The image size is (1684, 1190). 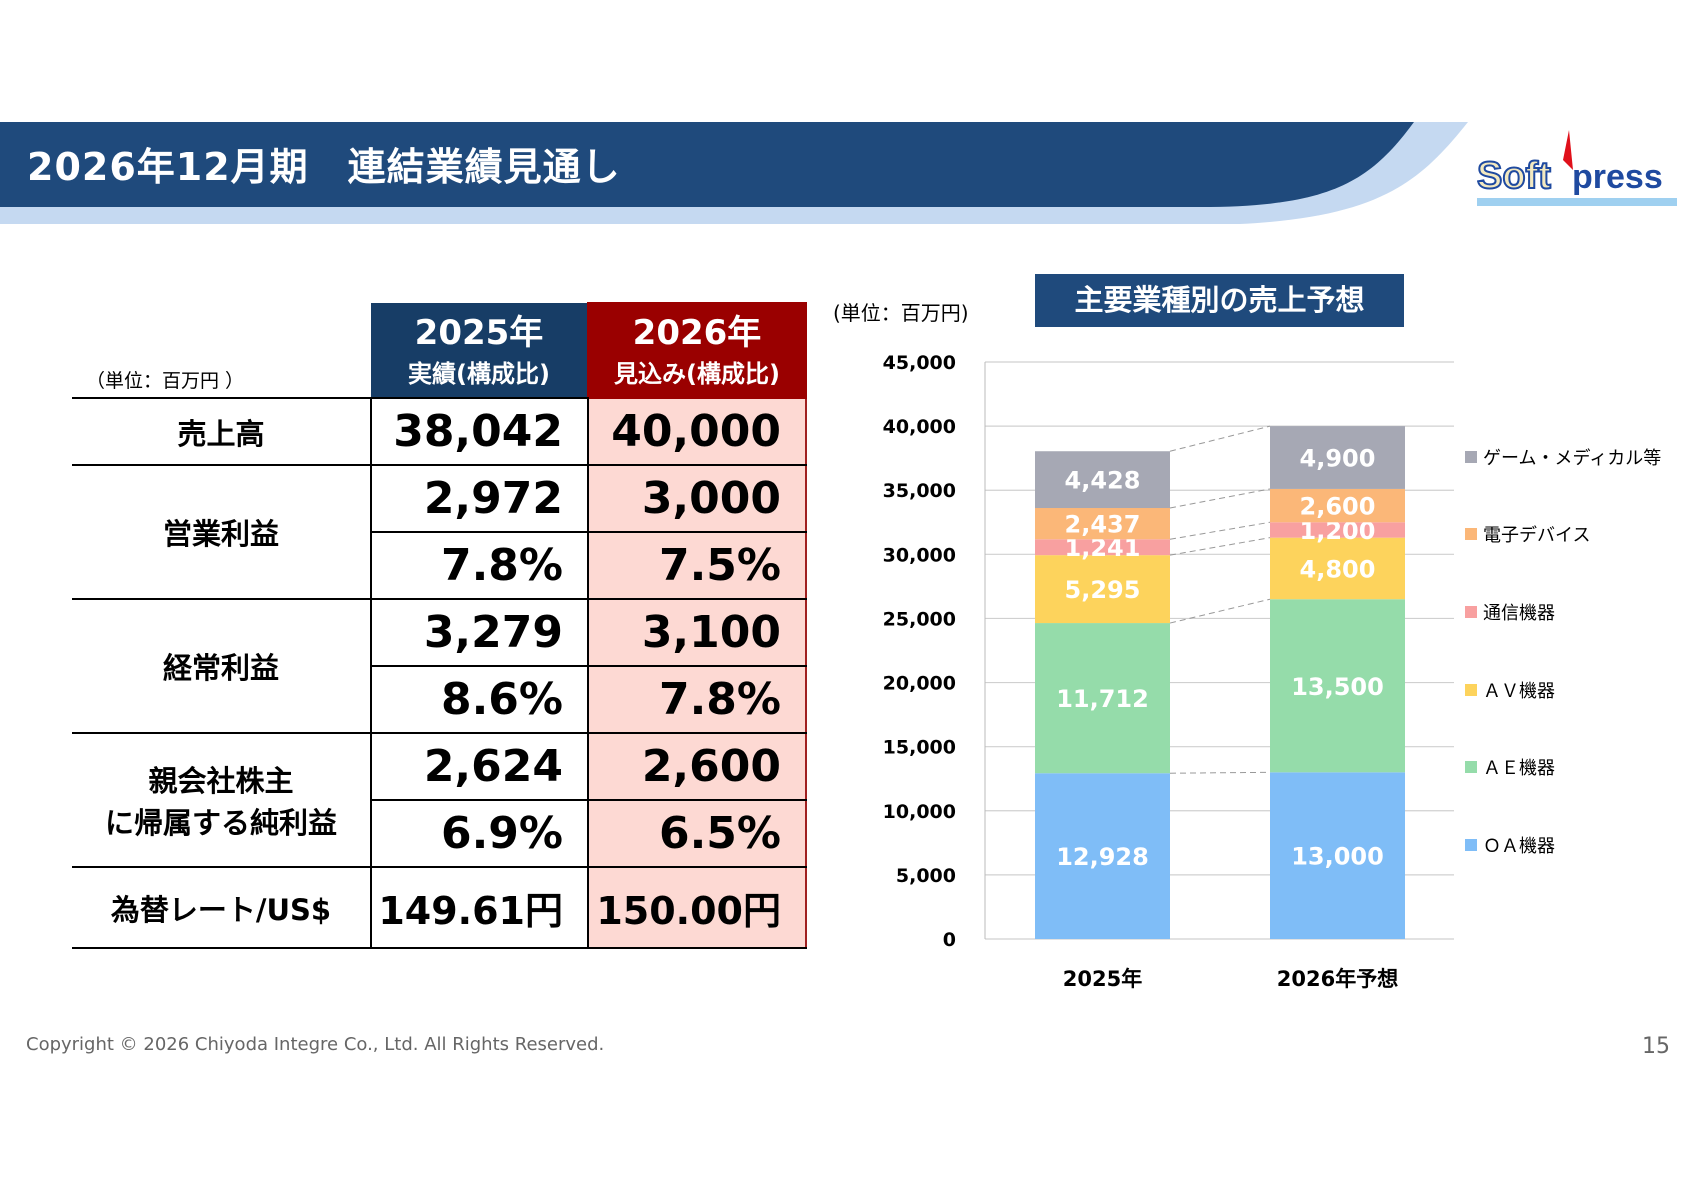 I want to click on legend-label: ＡＶ機器, so click(x=1519, y=691).